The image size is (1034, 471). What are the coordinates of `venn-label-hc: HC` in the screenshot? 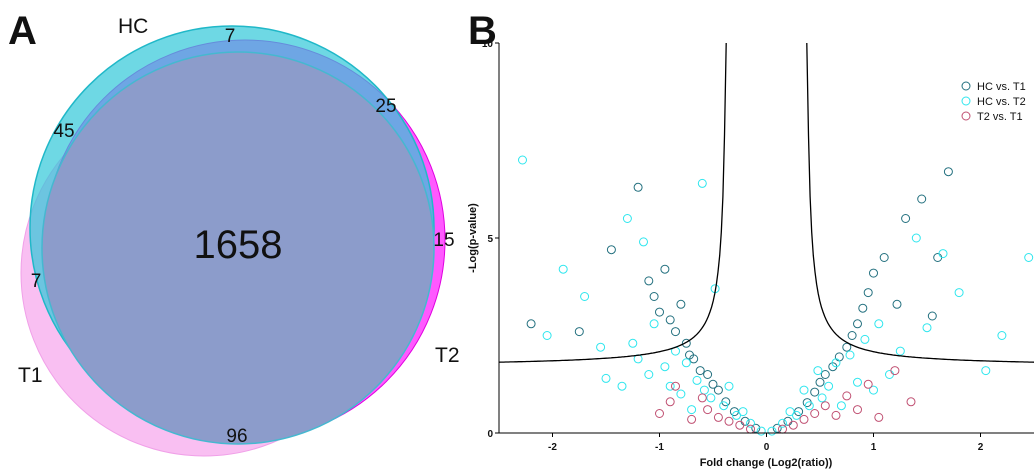 It's located at (133, 26).